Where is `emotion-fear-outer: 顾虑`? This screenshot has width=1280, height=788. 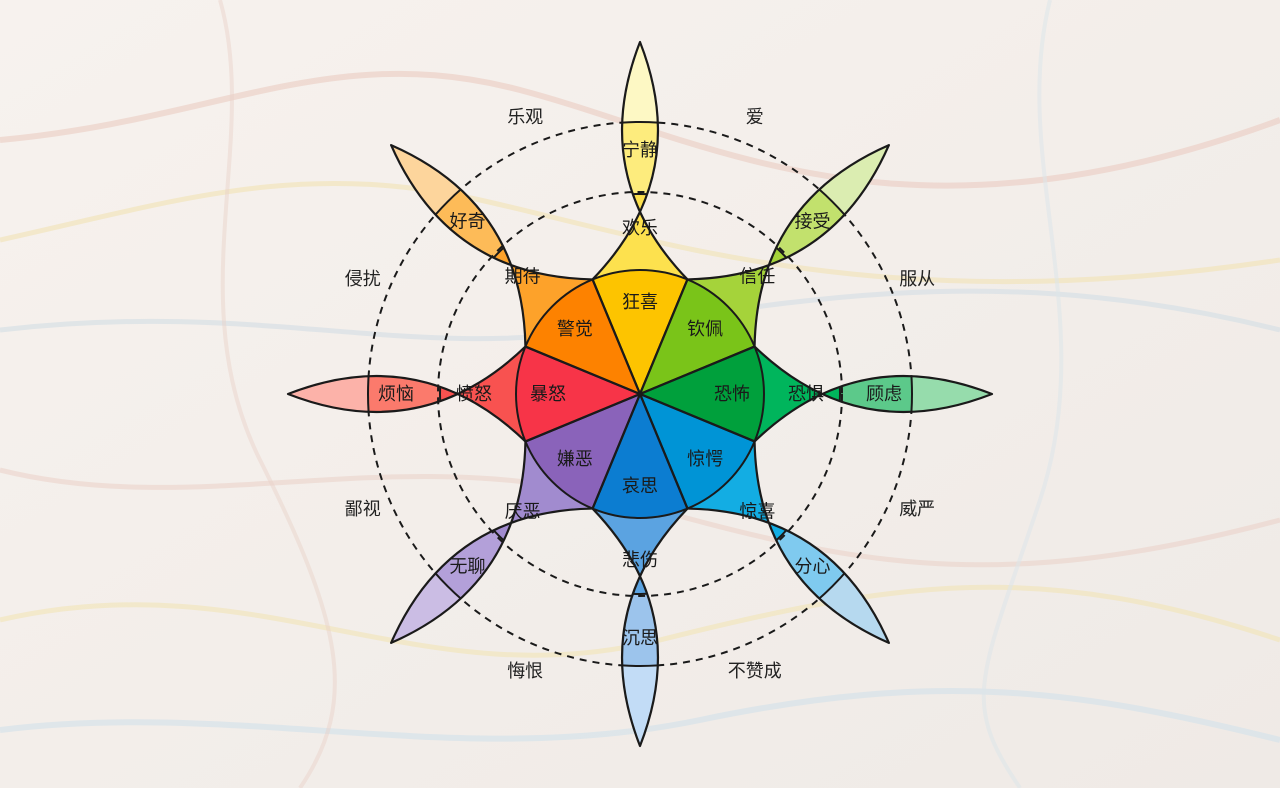
emotion-fear-outer: 顾虑 is located at coordinates (884, 394).